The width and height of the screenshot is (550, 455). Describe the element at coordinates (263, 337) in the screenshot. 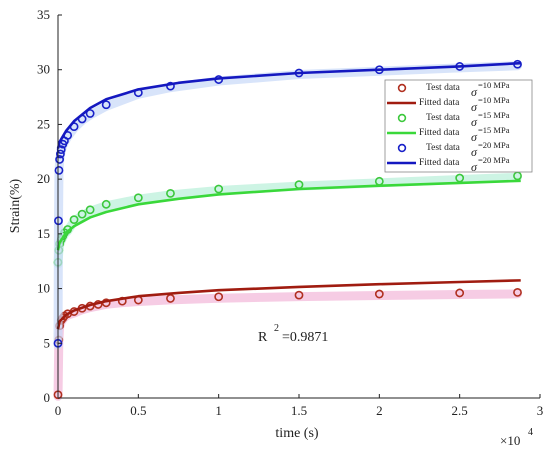

I see `annotation-base: R` at that location.